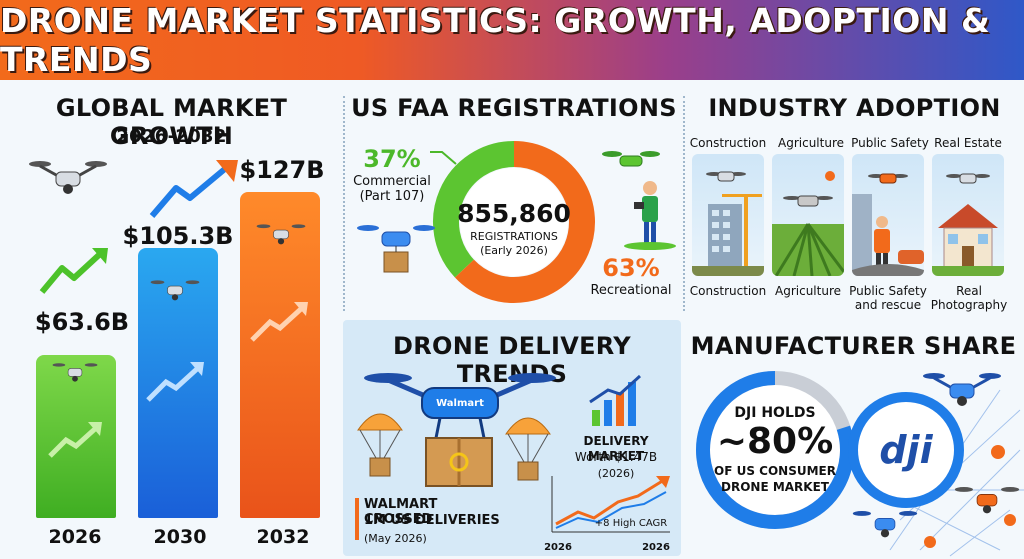 This screenshot has height=559, width=1024. I want to click on bar-label-2030: $105.3B, so click(178, 236).